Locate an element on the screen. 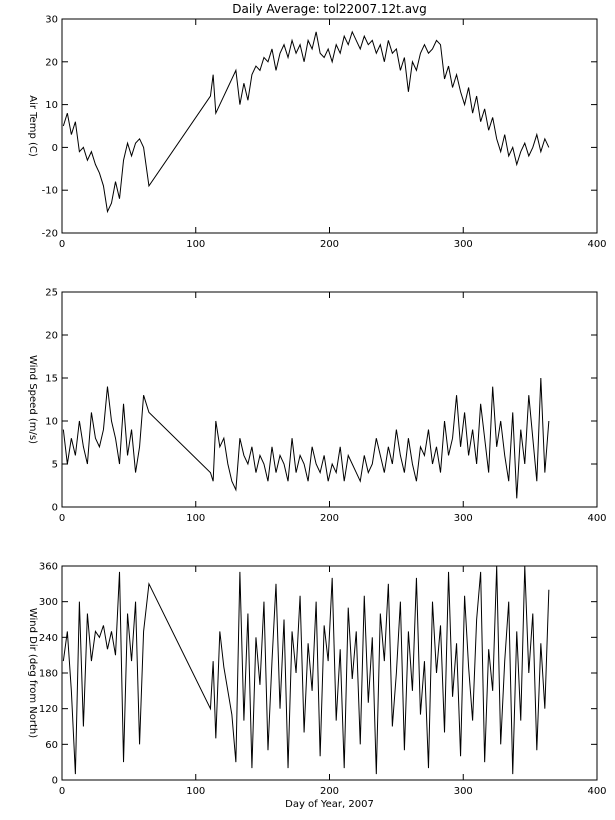  y-tick-label: -10 is located at coordinates (50, 191).